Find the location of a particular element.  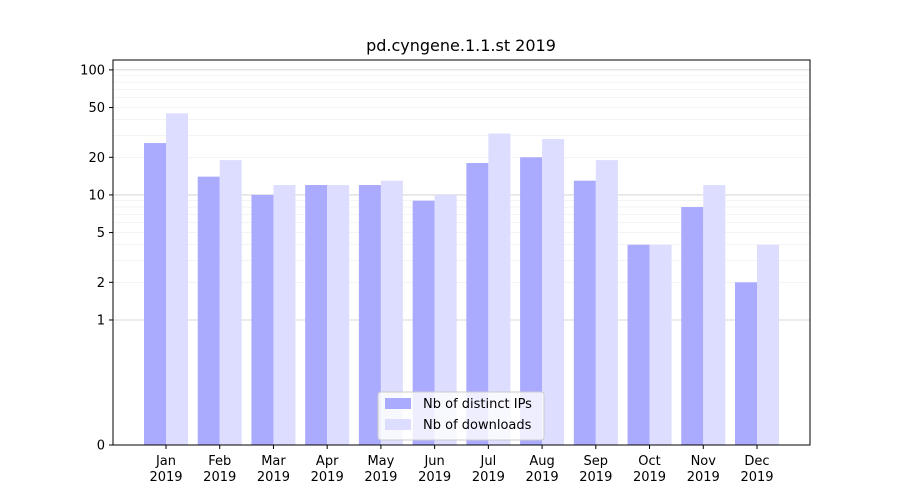

bar-distinct-ips-jul is located at coordinates (477, 304).